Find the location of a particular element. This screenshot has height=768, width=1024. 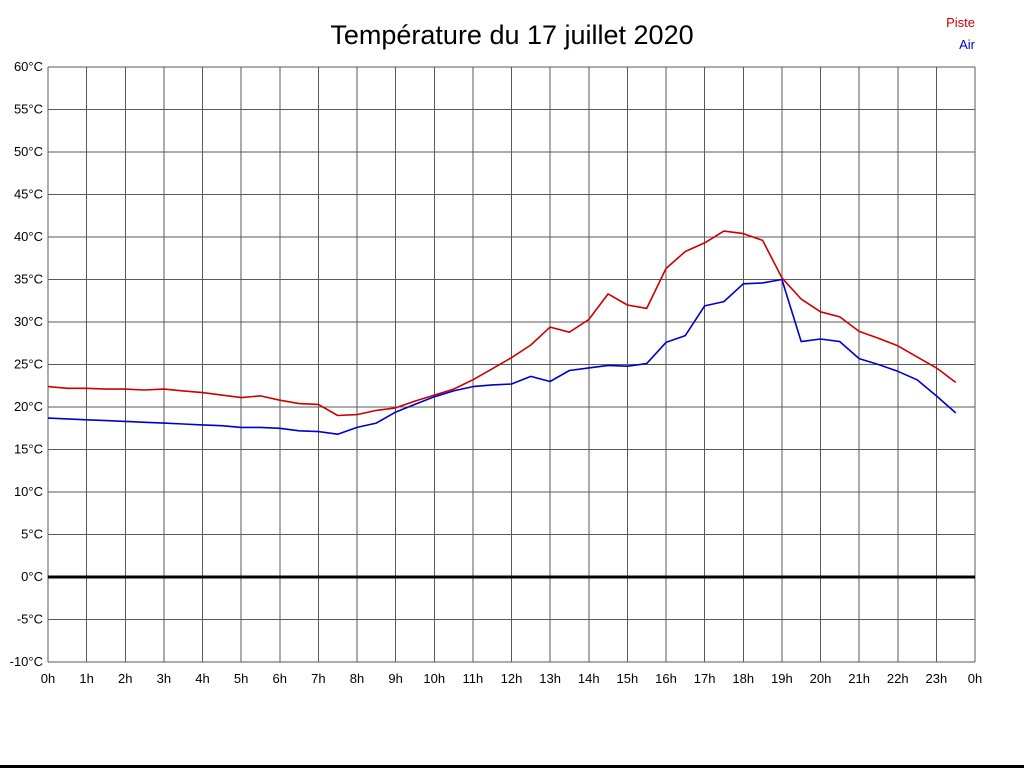

x-tick-label: 15h is located at coordinates (628, 678).